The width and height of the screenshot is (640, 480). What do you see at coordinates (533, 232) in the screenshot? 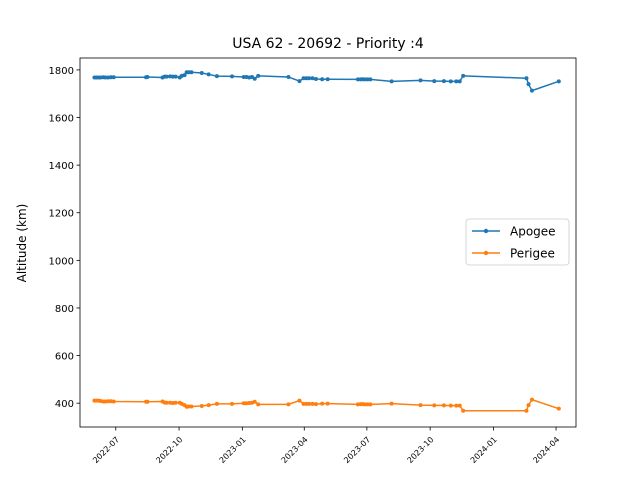
I see `legend-label-apogee: Apogee` at bounding box center [533, 232].